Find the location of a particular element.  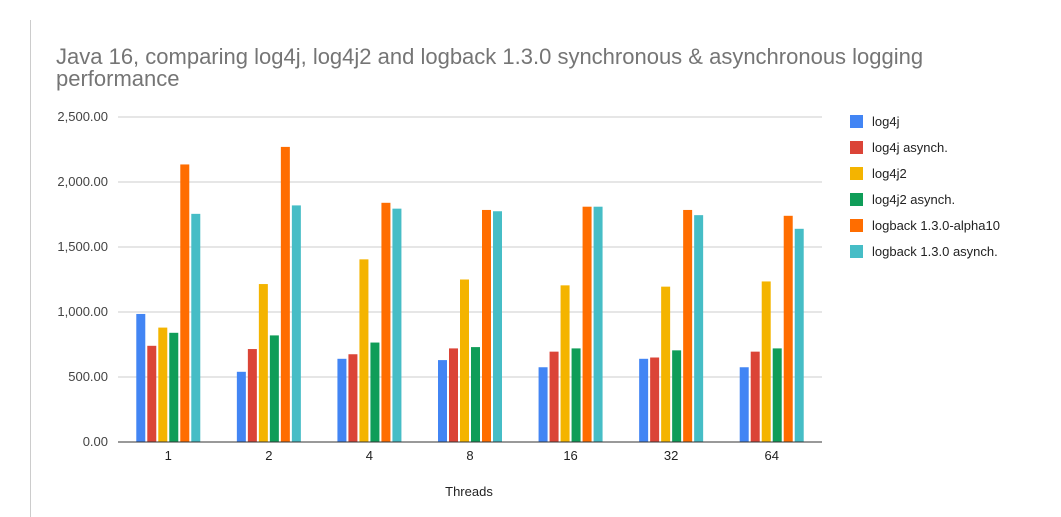

x-tick-labels: 1 2 4 8 16 32 64 is located at coordinates (472, 455).